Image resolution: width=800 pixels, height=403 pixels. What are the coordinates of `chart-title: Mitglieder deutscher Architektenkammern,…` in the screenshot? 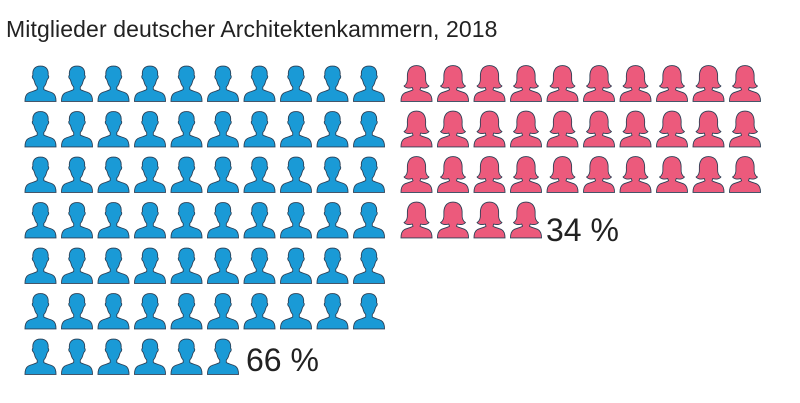 It's located at (252, 29).